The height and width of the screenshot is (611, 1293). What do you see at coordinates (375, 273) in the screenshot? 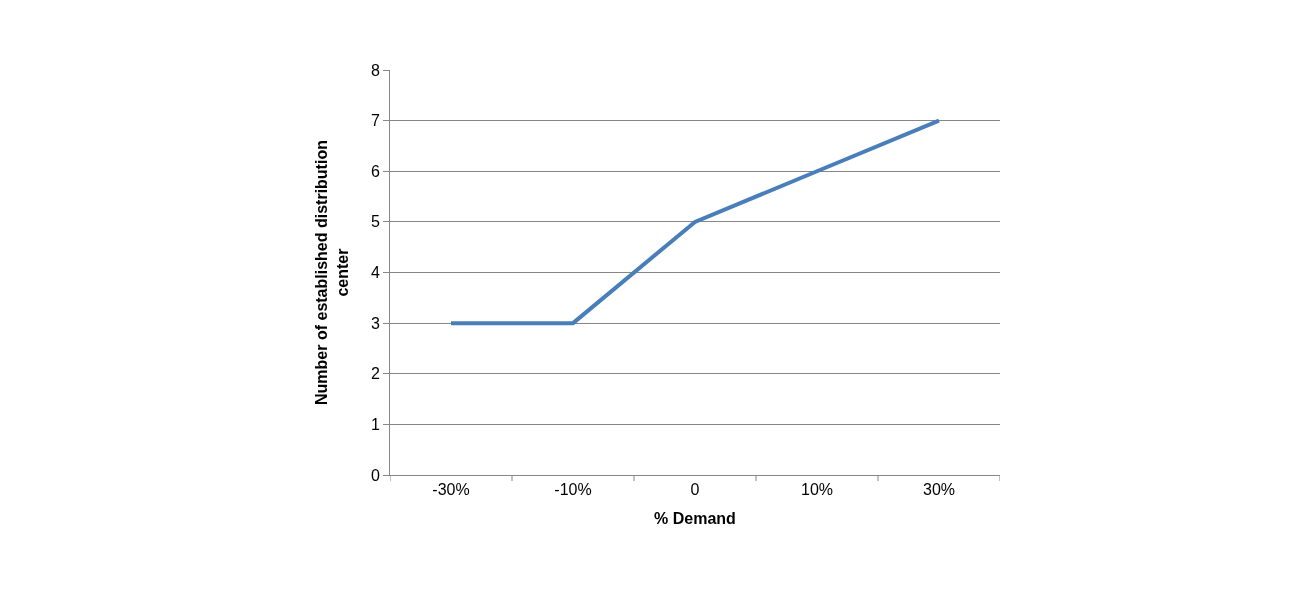
I see `y-tick-label: 4` at bounding box center [375, 273].